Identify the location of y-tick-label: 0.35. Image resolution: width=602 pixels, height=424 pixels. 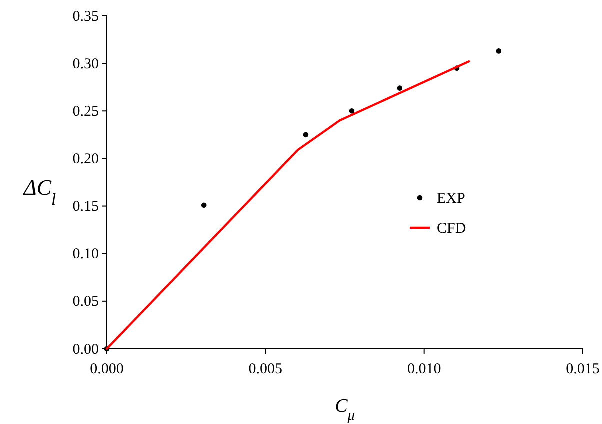
(85, 16).